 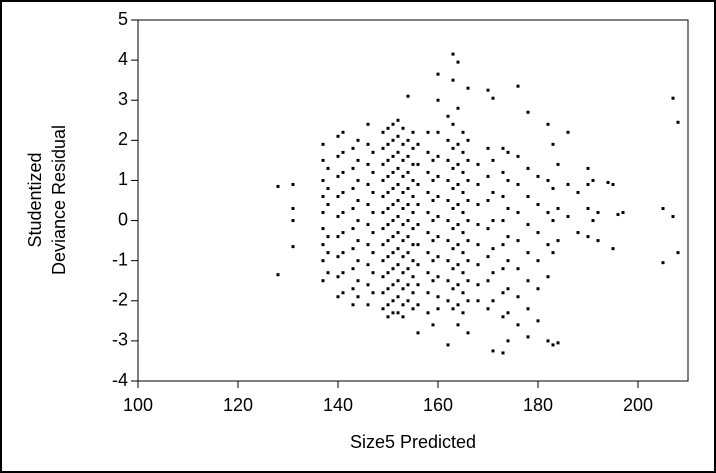 What do you see at coordinates (59, 200) in the screenshot?
I see `y-axis-label: Deviance Residual` at bounding box center [59, 200].